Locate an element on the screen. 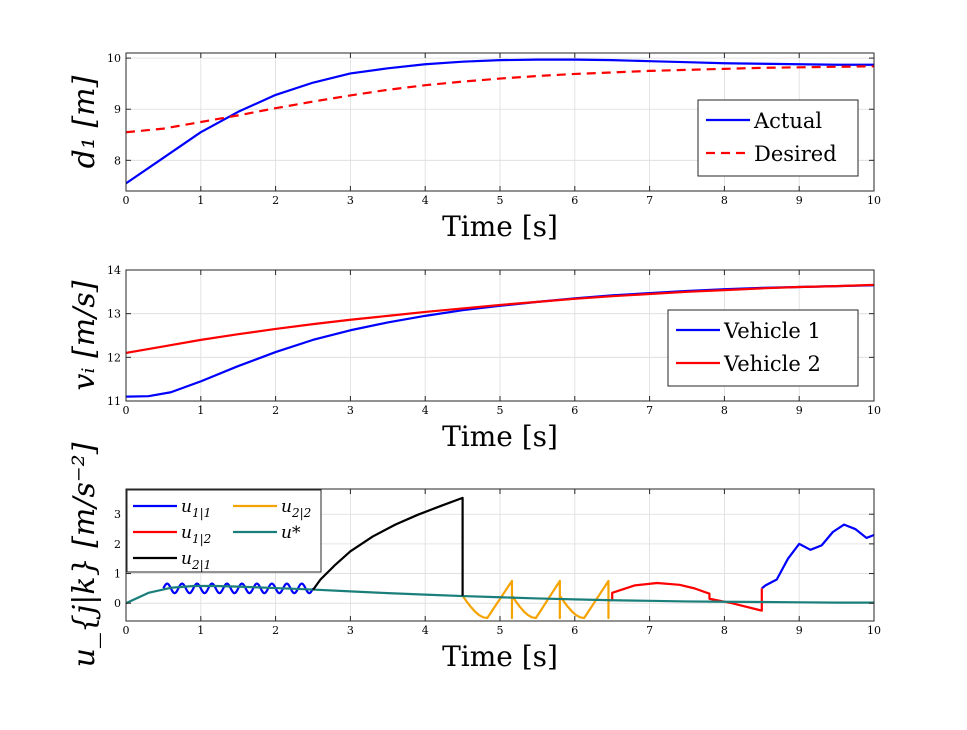 This screenshot has width=967, height=730. y-tick-label: 11 is located at coordinates (114, 401).